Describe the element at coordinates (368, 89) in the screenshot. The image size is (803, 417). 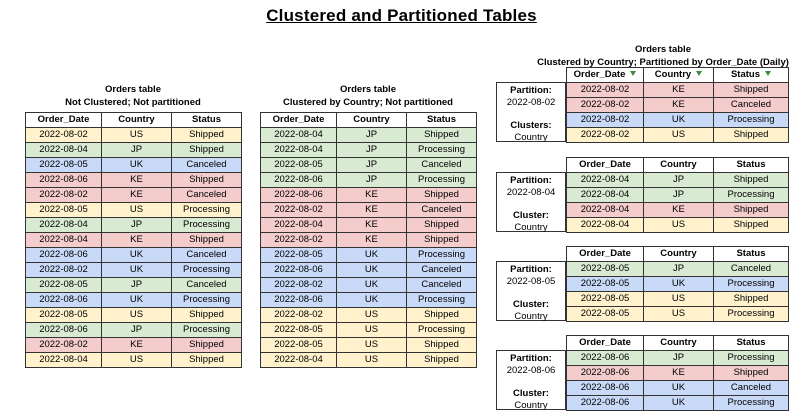
I see `table2-caption-title: Orders table` at that location.